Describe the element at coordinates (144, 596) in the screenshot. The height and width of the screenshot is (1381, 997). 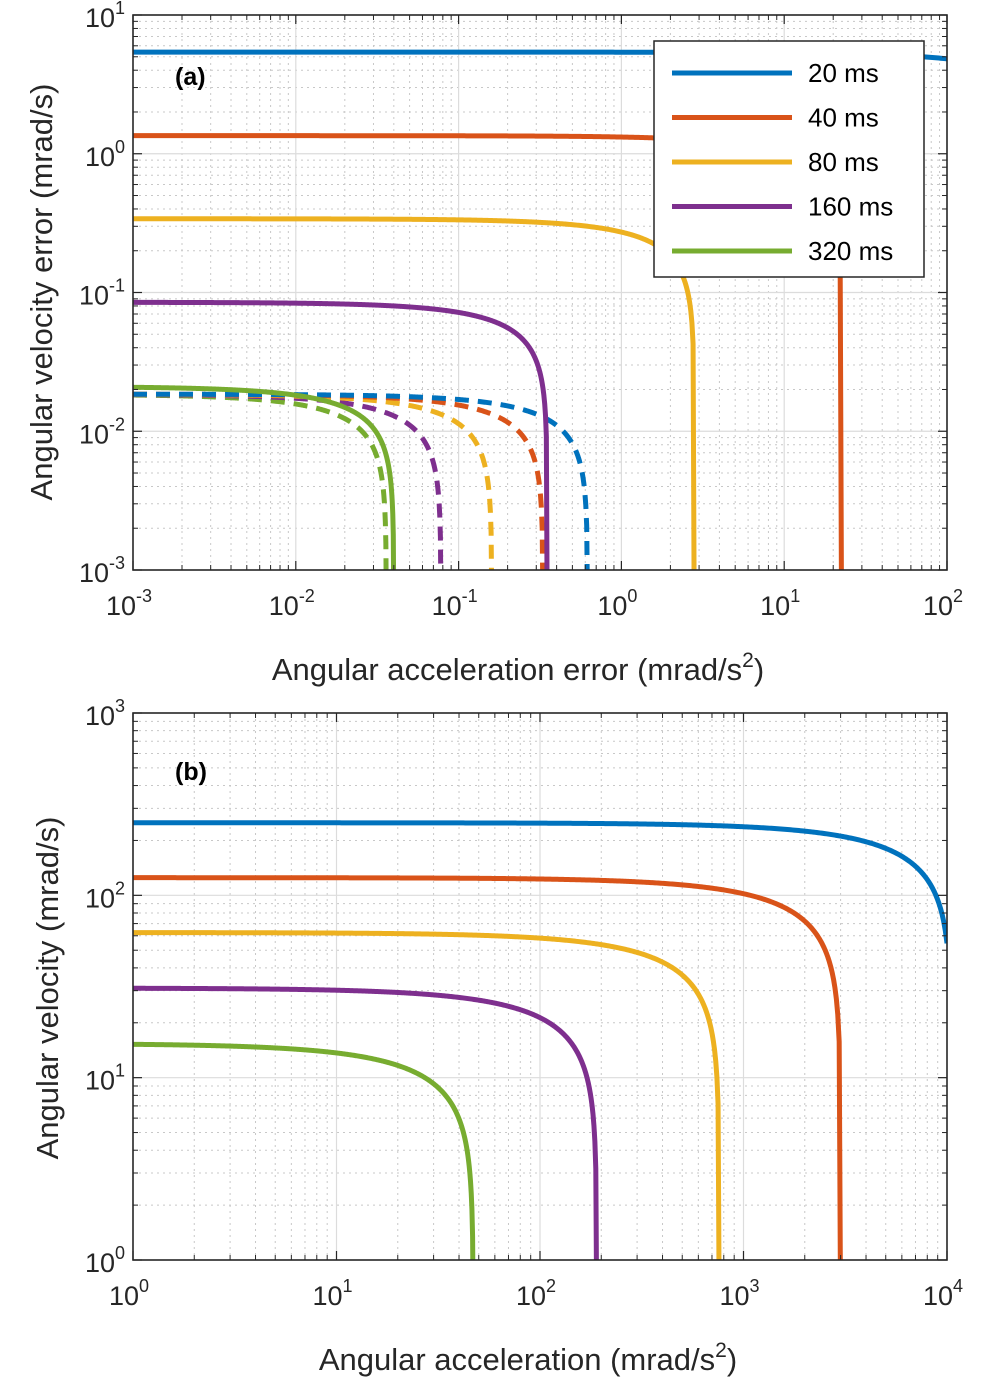
I see `x-tick-exponent: -3` at that location.